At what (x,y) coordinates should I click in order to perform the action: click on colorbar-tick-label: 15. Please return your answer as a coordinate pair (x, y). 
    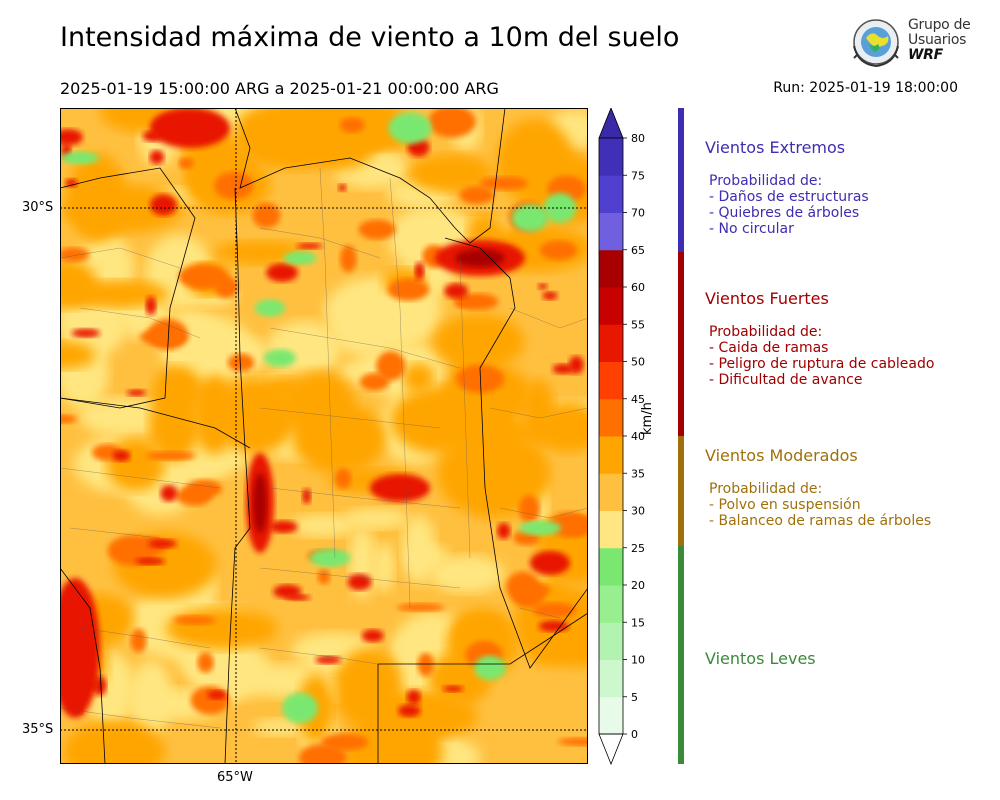
    Looking at the image, I should click on (638, 622).